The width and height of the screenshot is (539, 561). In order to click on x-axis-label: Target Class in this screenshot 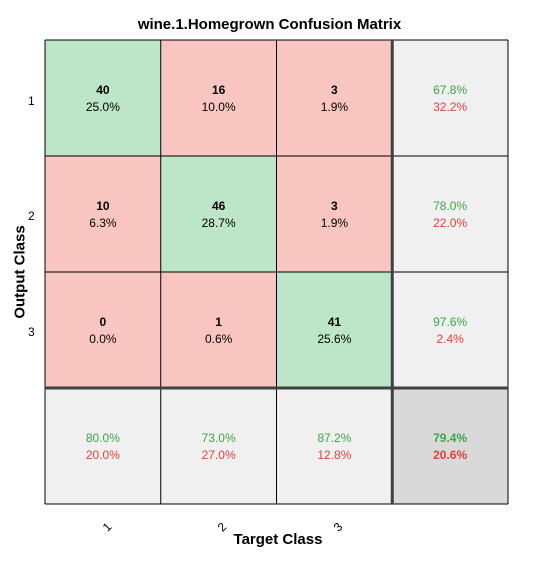, I will do `click(278, 539)`.